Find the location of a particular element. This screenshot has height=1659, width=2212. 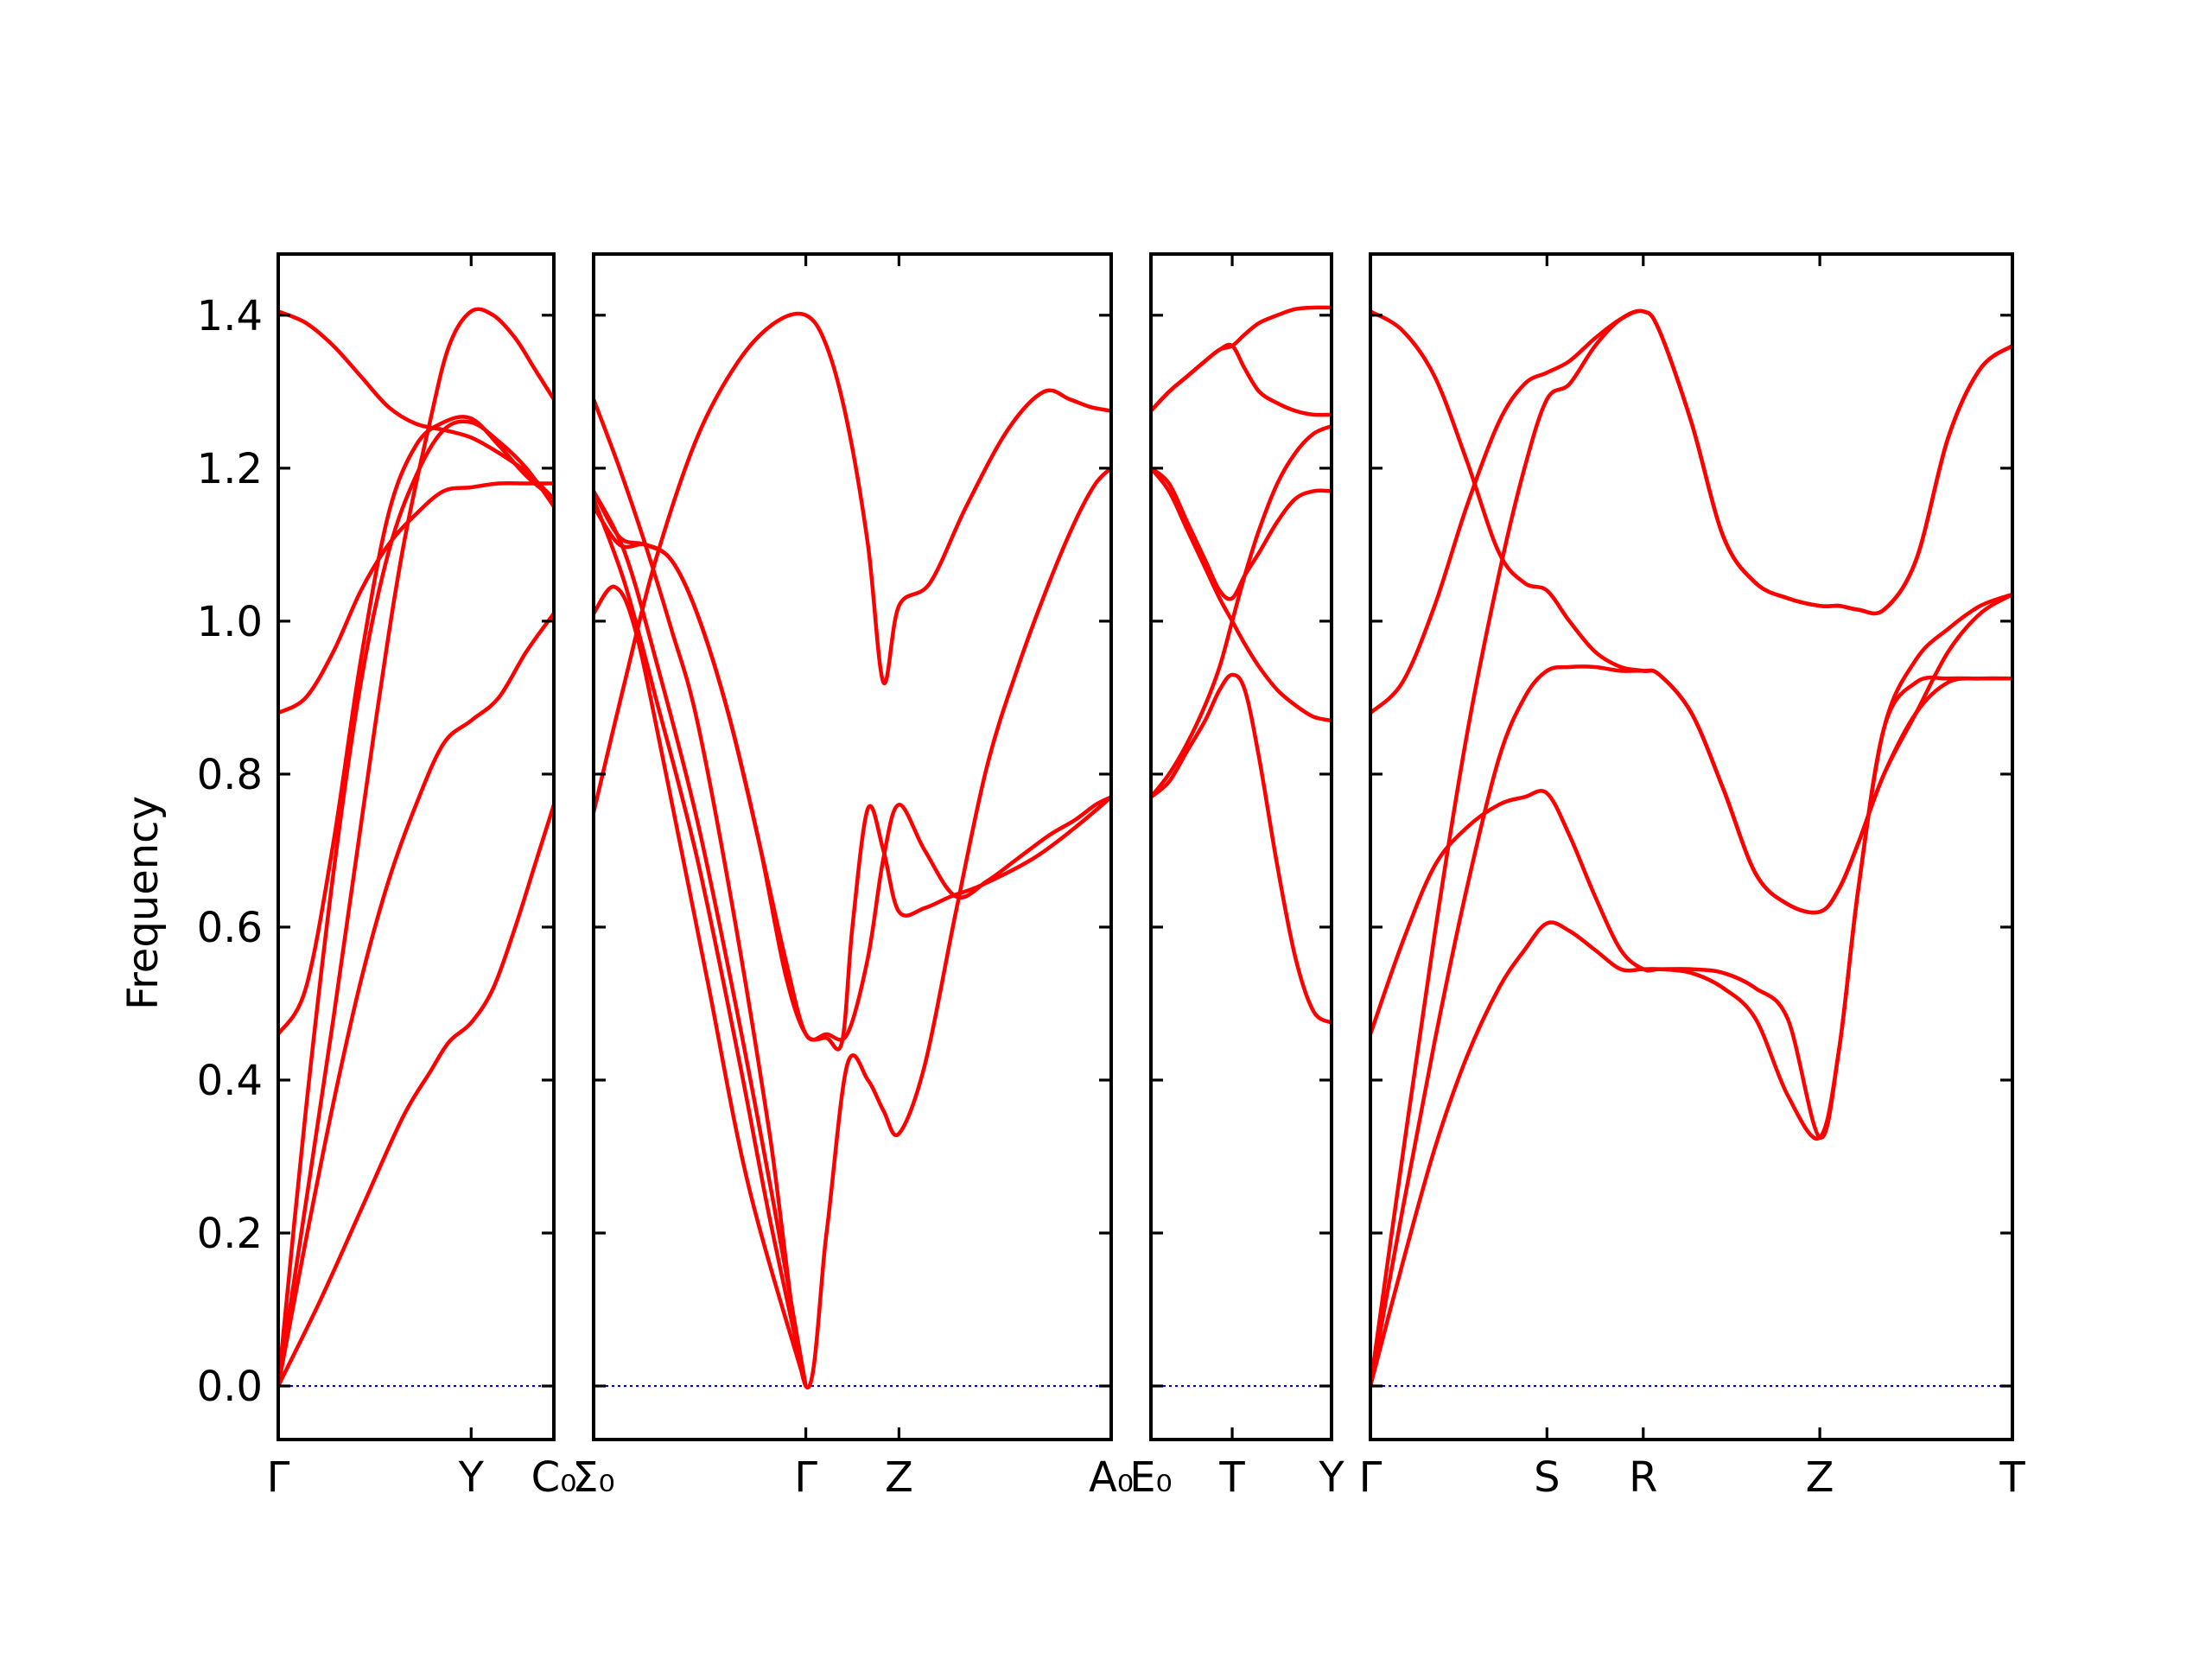

panel-1: 0.0 0.2 0.4 0.6 0.8 1.0 1.2 1.4 Γ Y C₀ is located at coordinates (387, 877).